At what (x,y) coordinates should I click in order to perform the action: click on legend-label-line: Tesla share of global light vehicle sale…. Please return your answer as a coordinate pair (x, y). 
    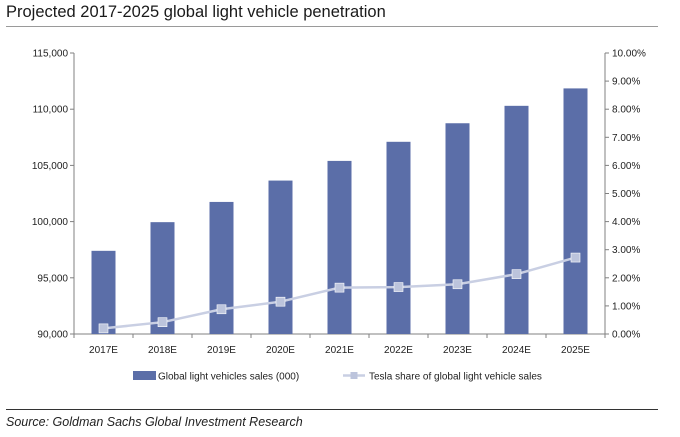
    Looking at the image, I should click on (455, 377).